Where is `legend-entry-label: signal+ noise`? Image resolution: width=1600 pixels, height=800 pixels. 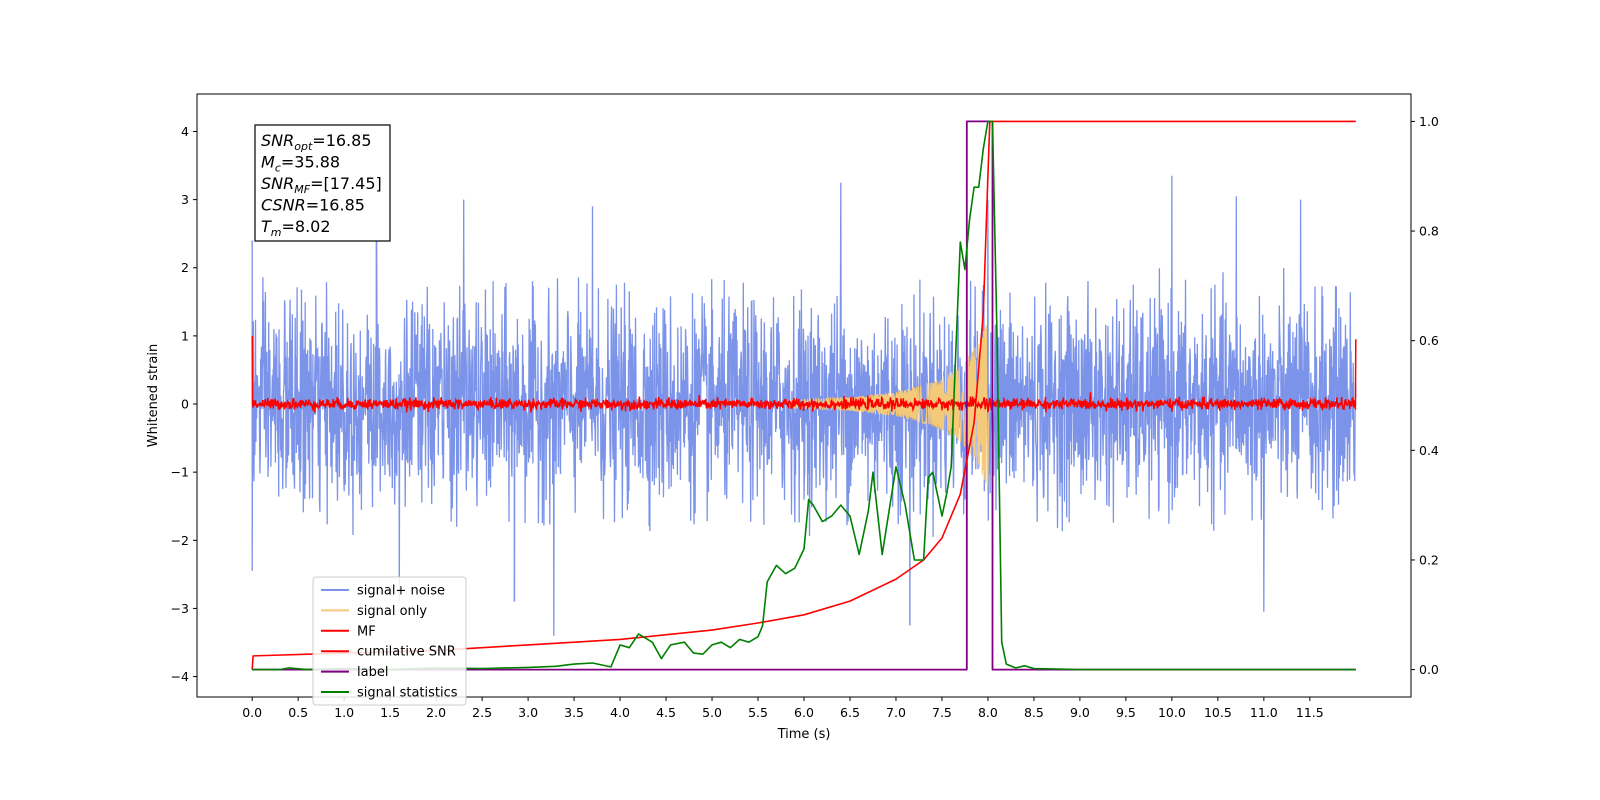
legend-entry-label: signal+ noise is located at coordinates (401, 591).